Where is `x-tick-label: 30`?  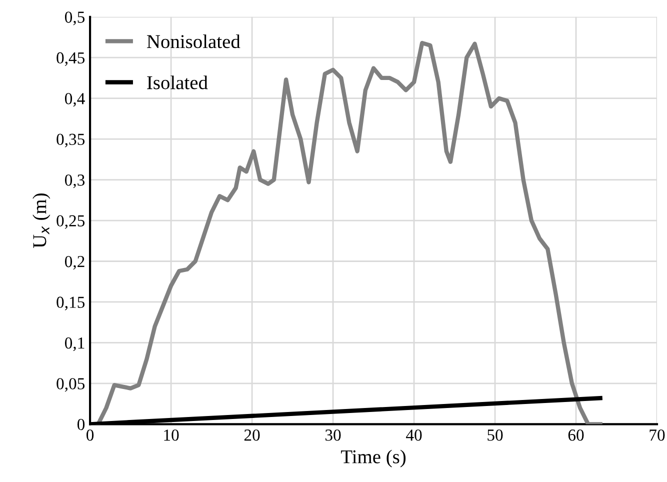
x-tick-label: 30 is located at coordinates (333, 435).